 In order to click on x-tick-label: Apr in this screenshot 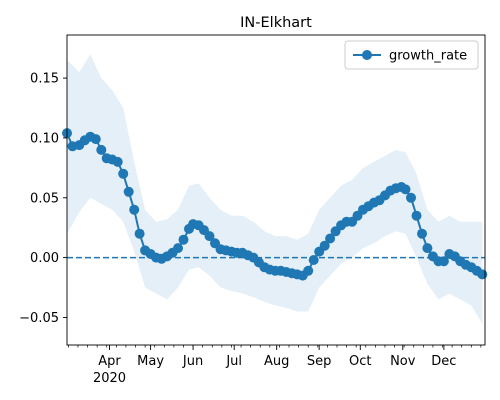, I will do `click(109, 361)`.